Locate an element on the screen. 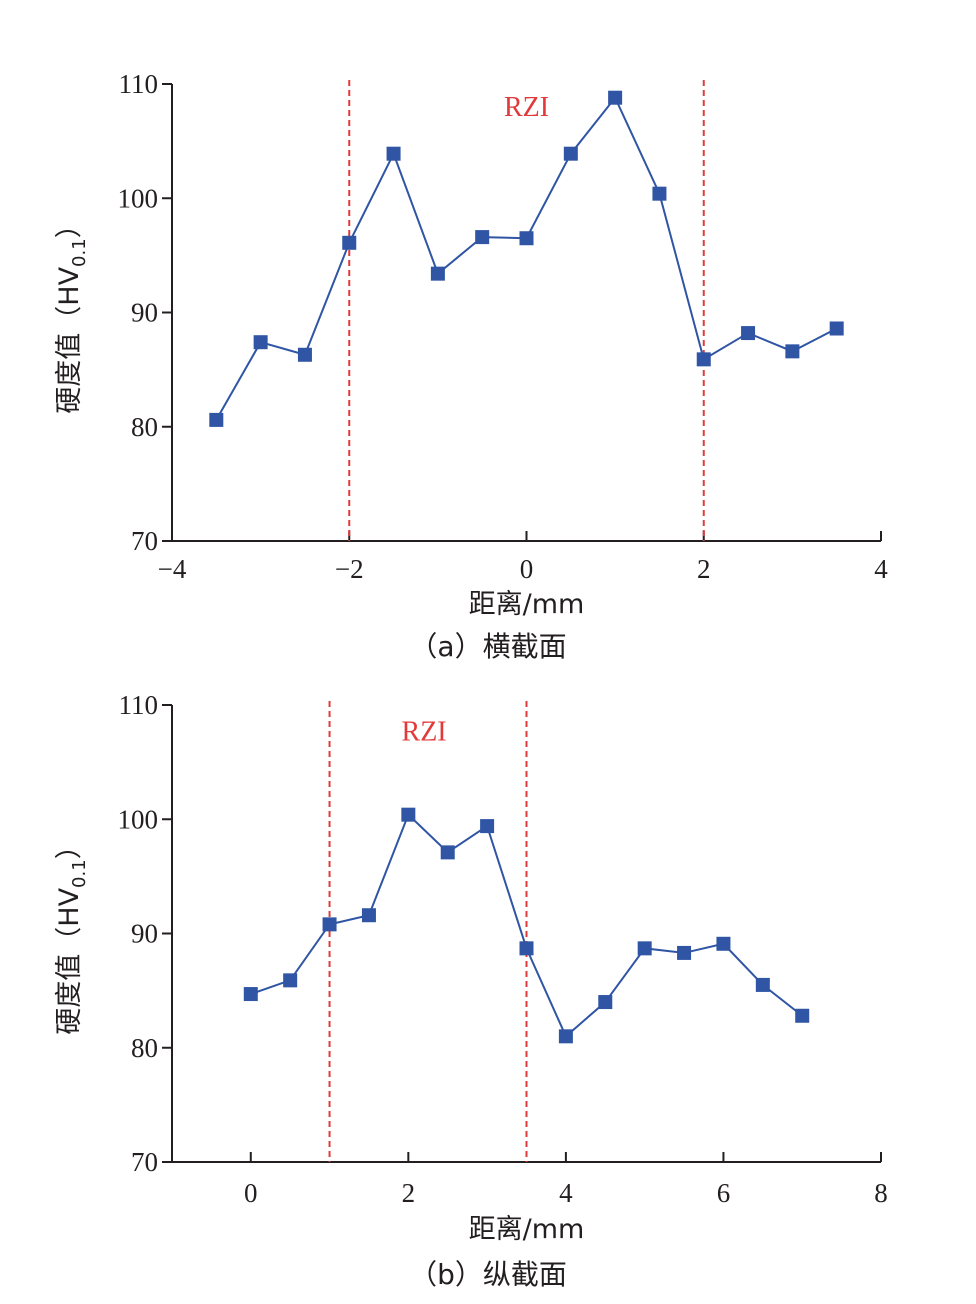  x-tick-label: 8 is located at coordinates (881, 1193).